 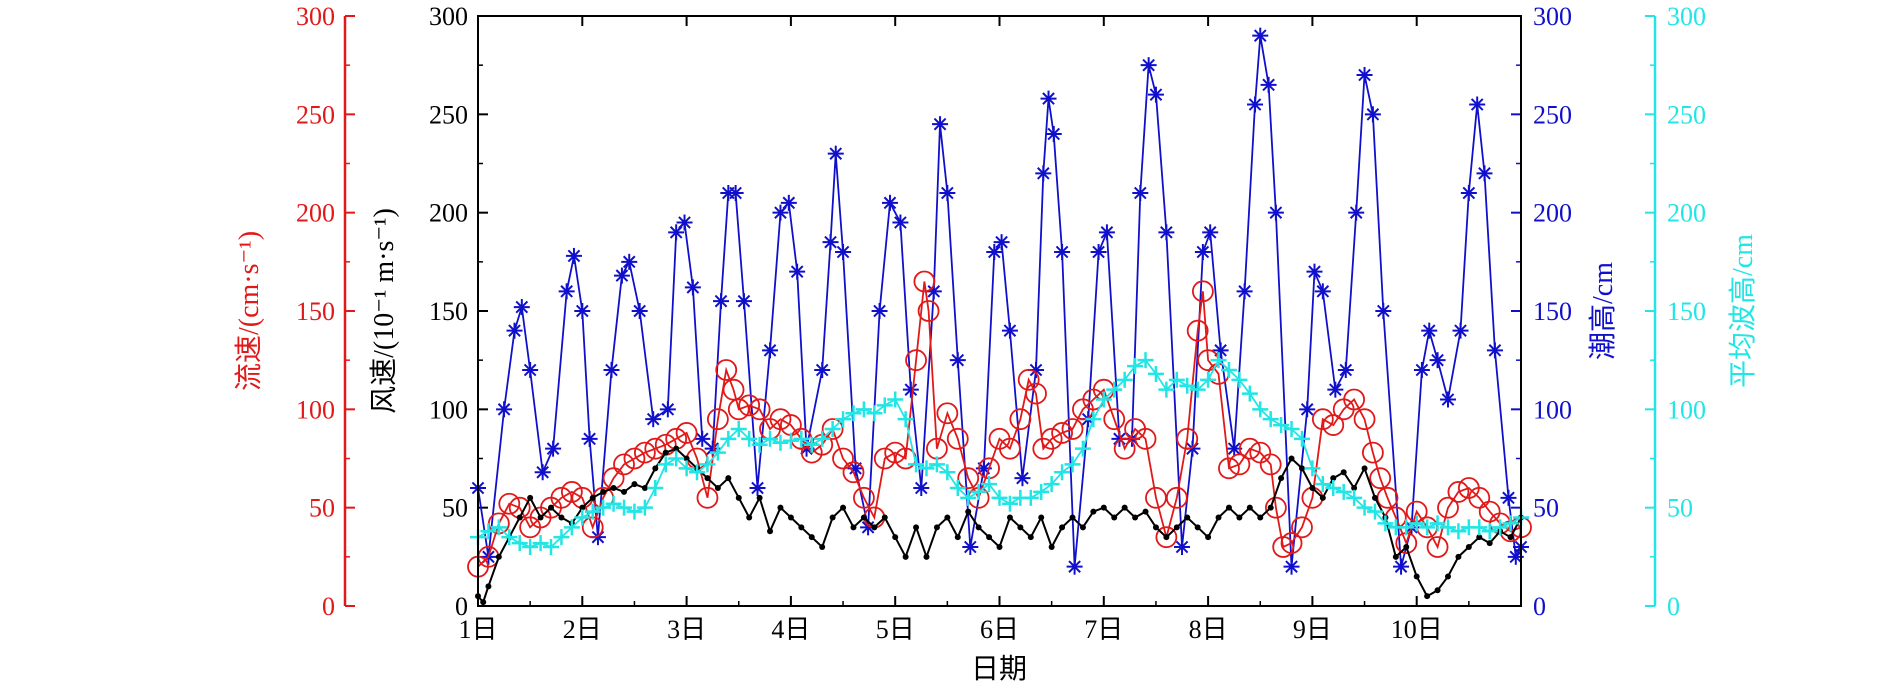 What do you see at coordinates (322, 508) in the screenshot?
I see `y-tick-label-flow: 50` at bounding box center [322, 508].